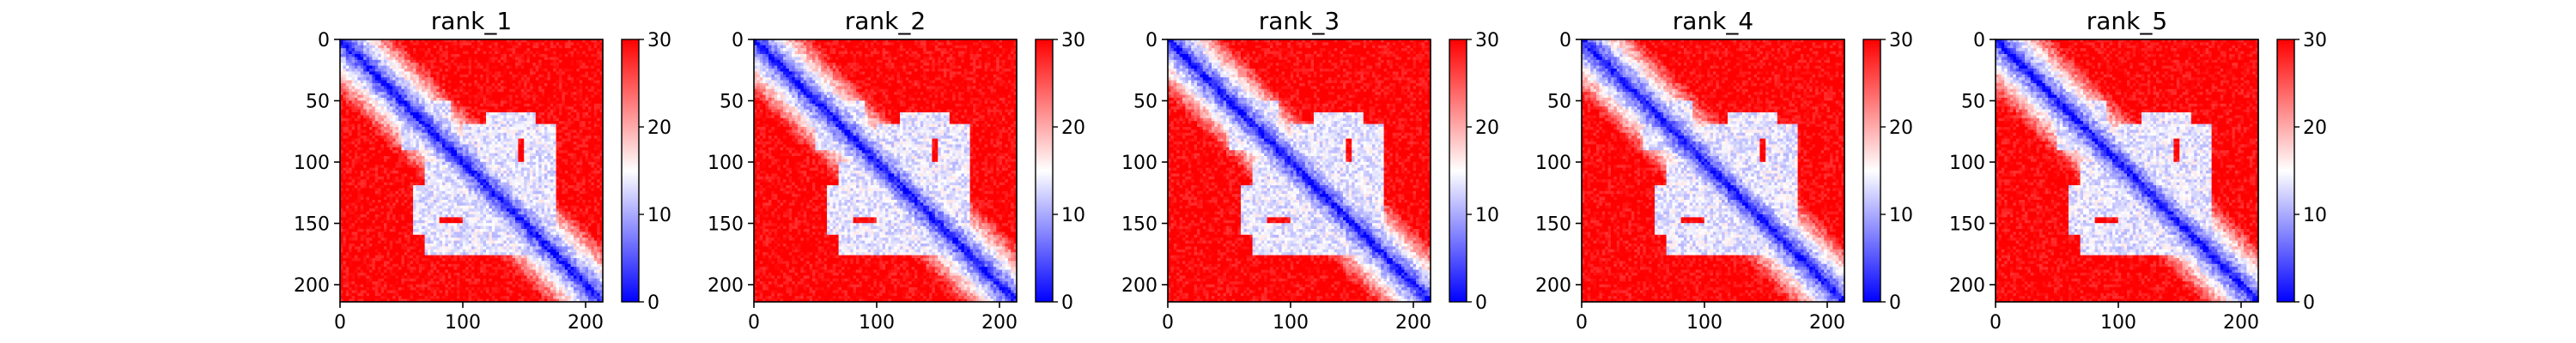 Image resolution: width=2576 pixels, height=343 pixels. I want to click on heatmap-cells, so click(472, 171).